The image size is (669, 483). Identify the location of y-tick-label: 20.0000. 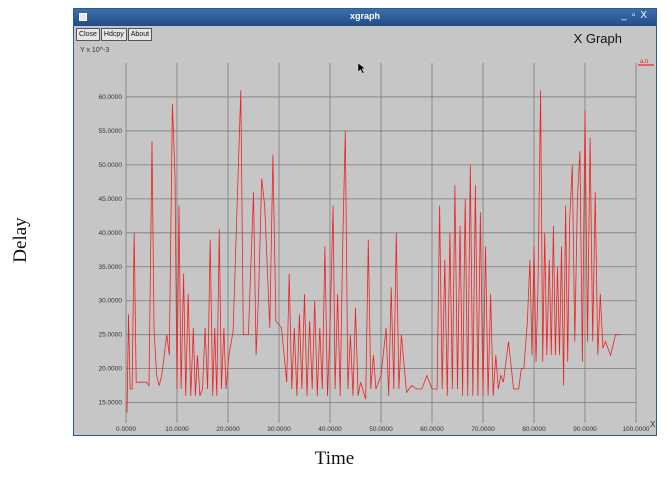
(111, 369).